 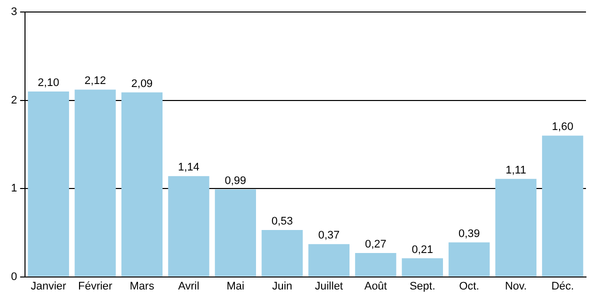 What do you see at coordinates (328, 286) in the screenshot?
I see `x-tick-label: Juillet` at bounding box center [328, 286].